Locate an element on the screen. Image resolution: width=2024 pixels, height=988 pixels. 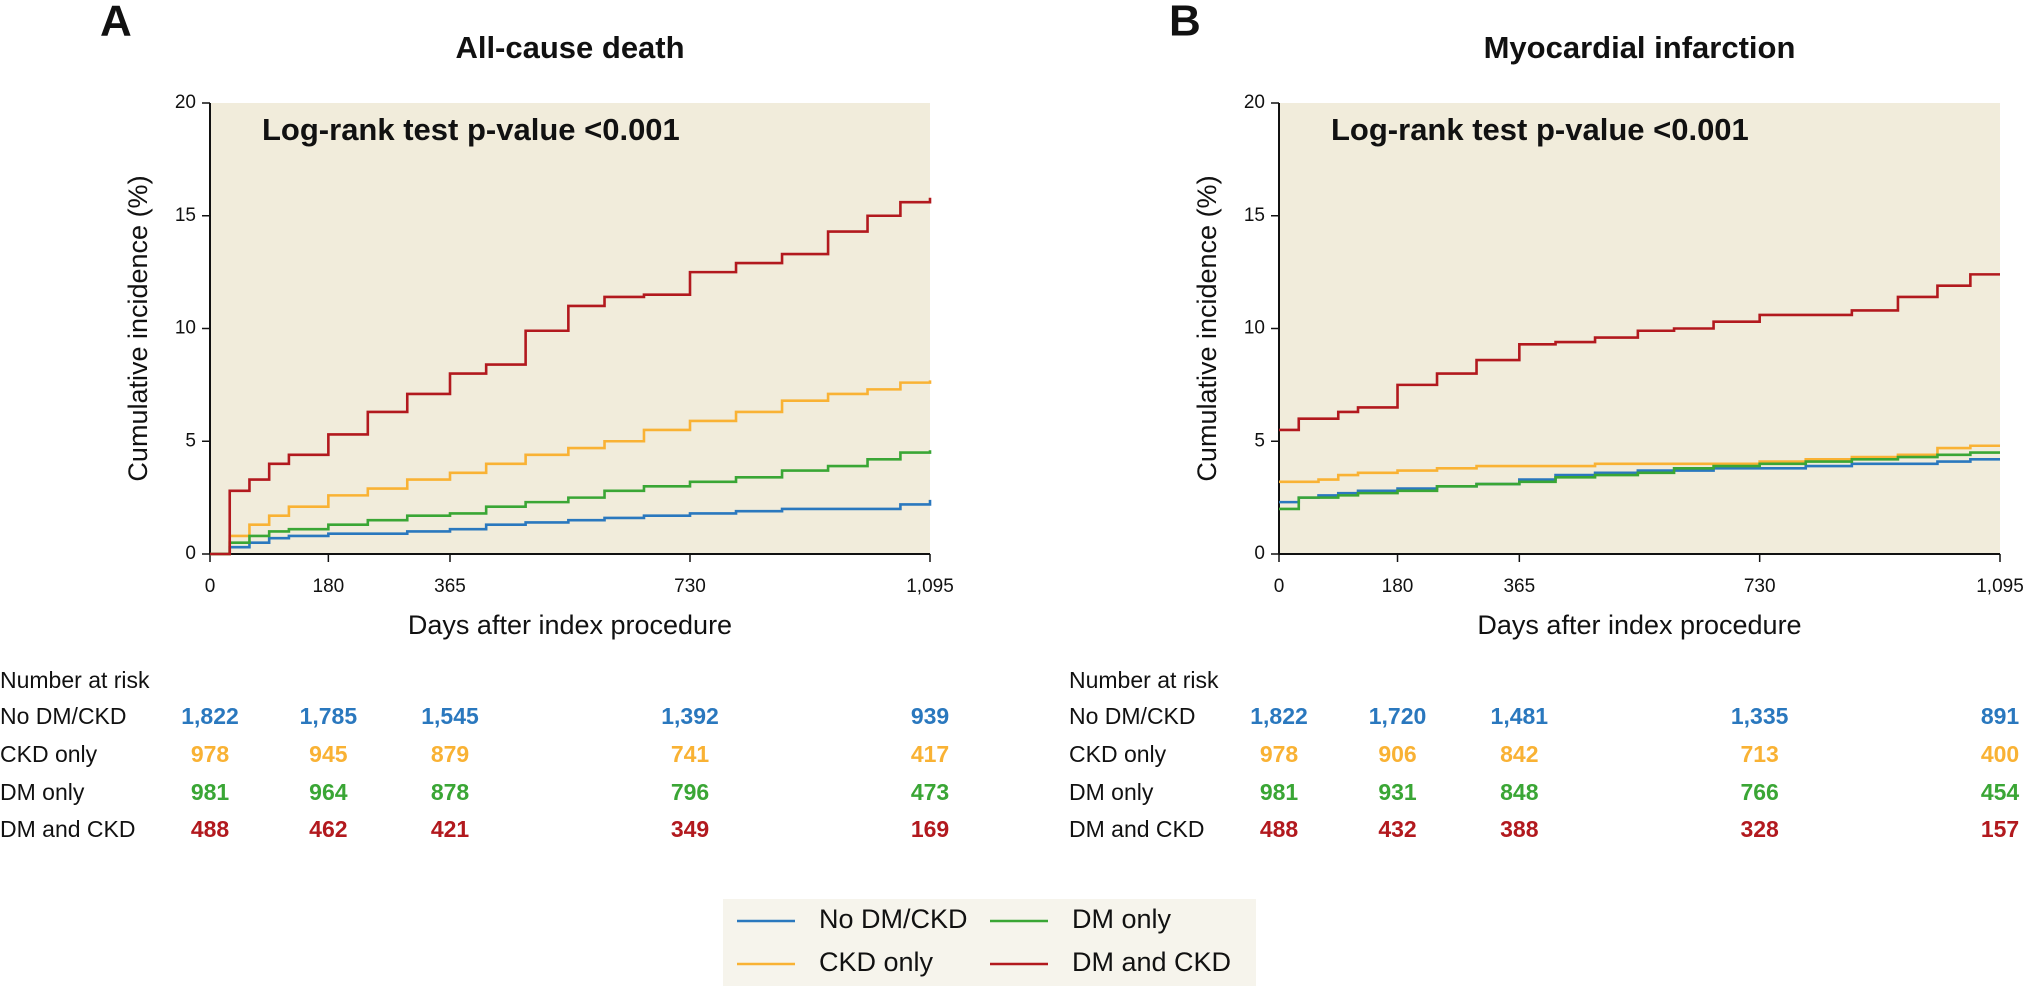
risk-value: 879 is located at coordinates (450, 754).